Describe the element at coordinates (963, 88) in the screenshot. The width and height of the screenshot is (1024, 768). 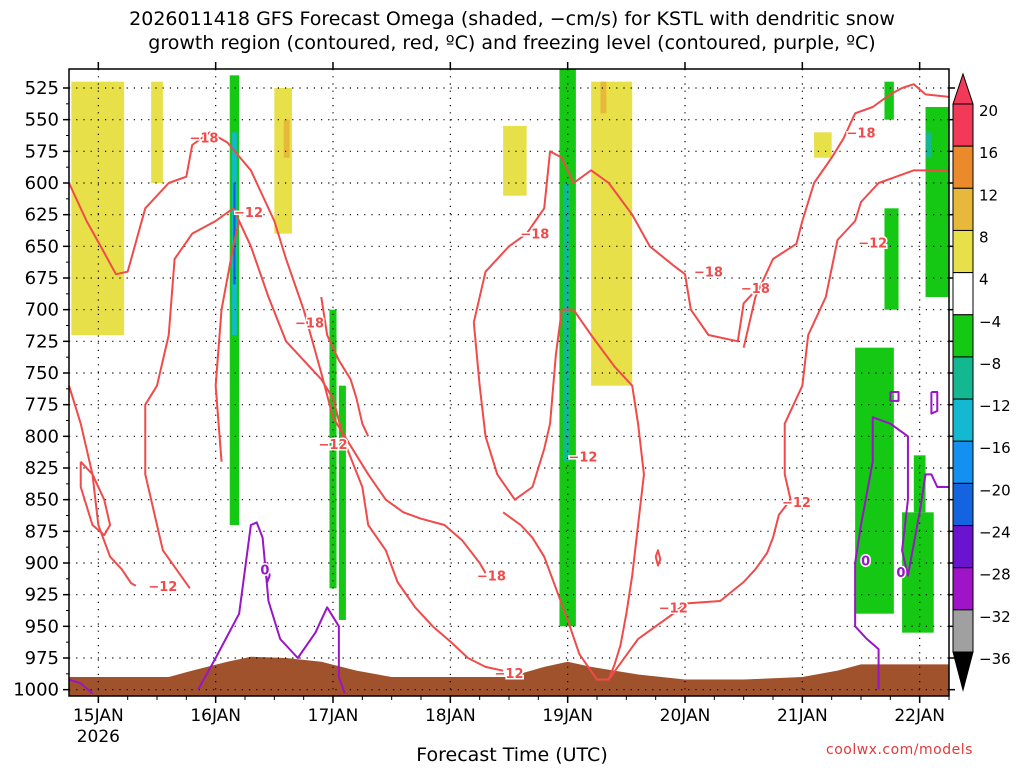
I see `colorbar-top-arrow` at that location.